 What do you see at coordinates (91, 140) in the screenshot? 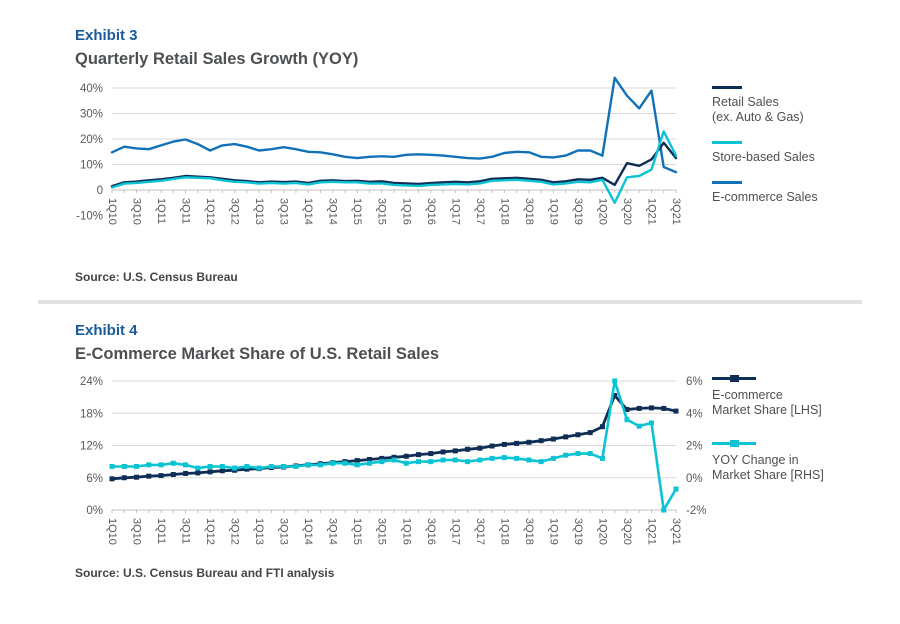
I see `svg-text: 20%` at bounding box center [91, 140].